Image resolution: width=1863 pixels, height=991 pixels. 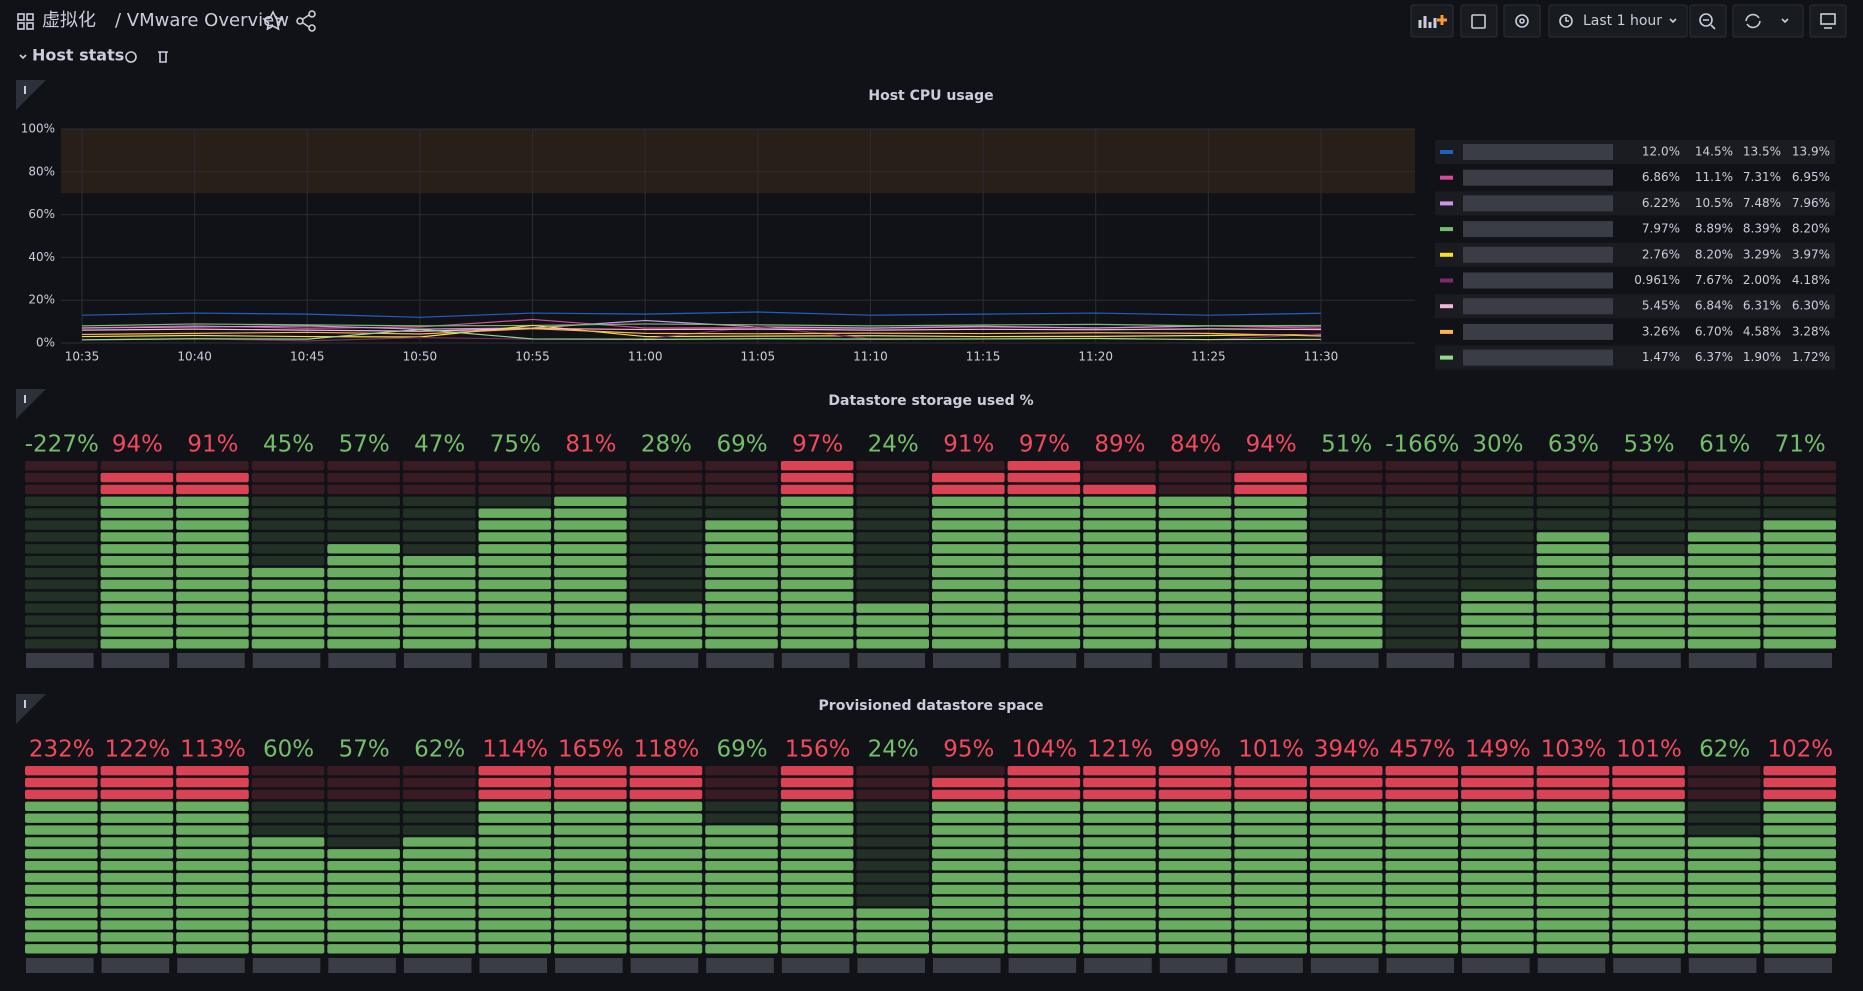 I want to click on share-button, so click(x=306, y=21).